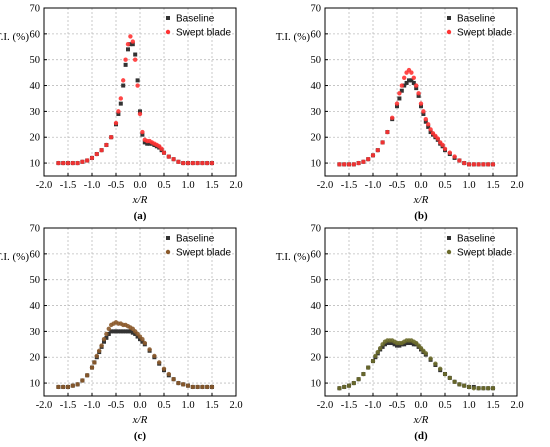 The height and width of the screenshot is (447, 550). What do you see at coordinates (420, 185) in the screenshot?
I see `x-tick-label: 0.0` at bounding box center [420, 185].